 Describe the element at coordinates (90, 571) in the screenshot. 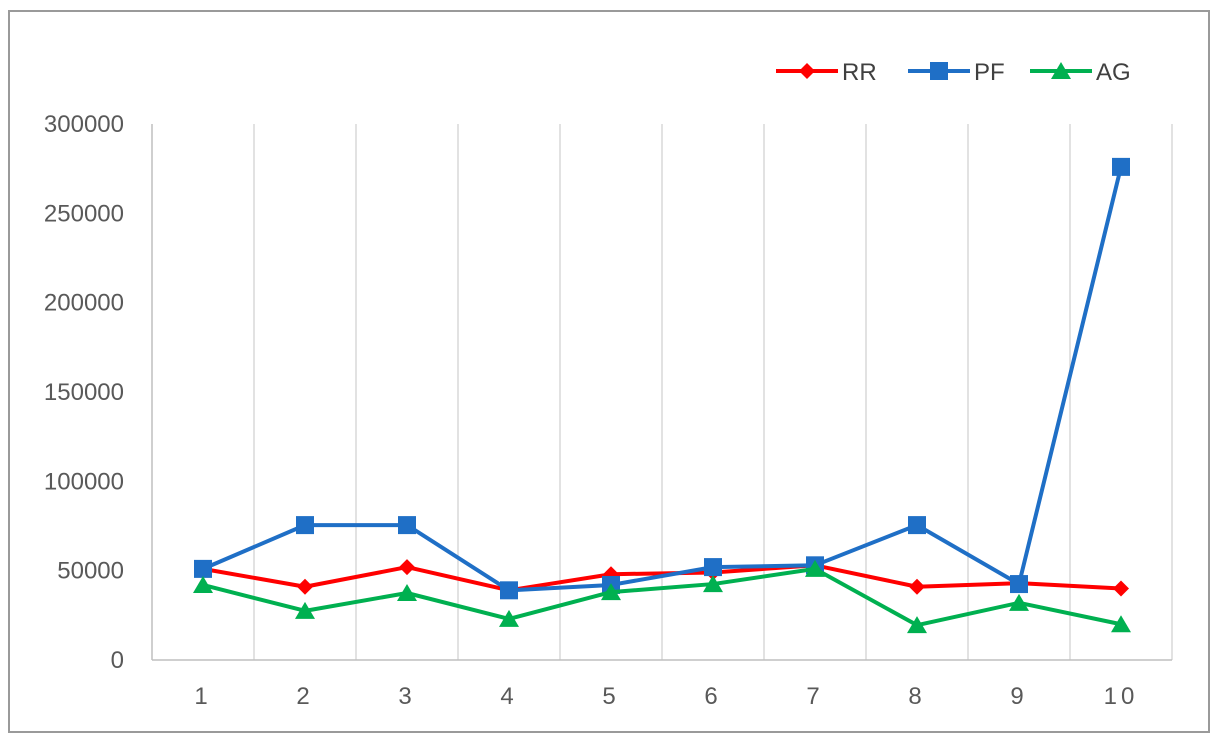

I see `y-tick-label: 50000` at that location.